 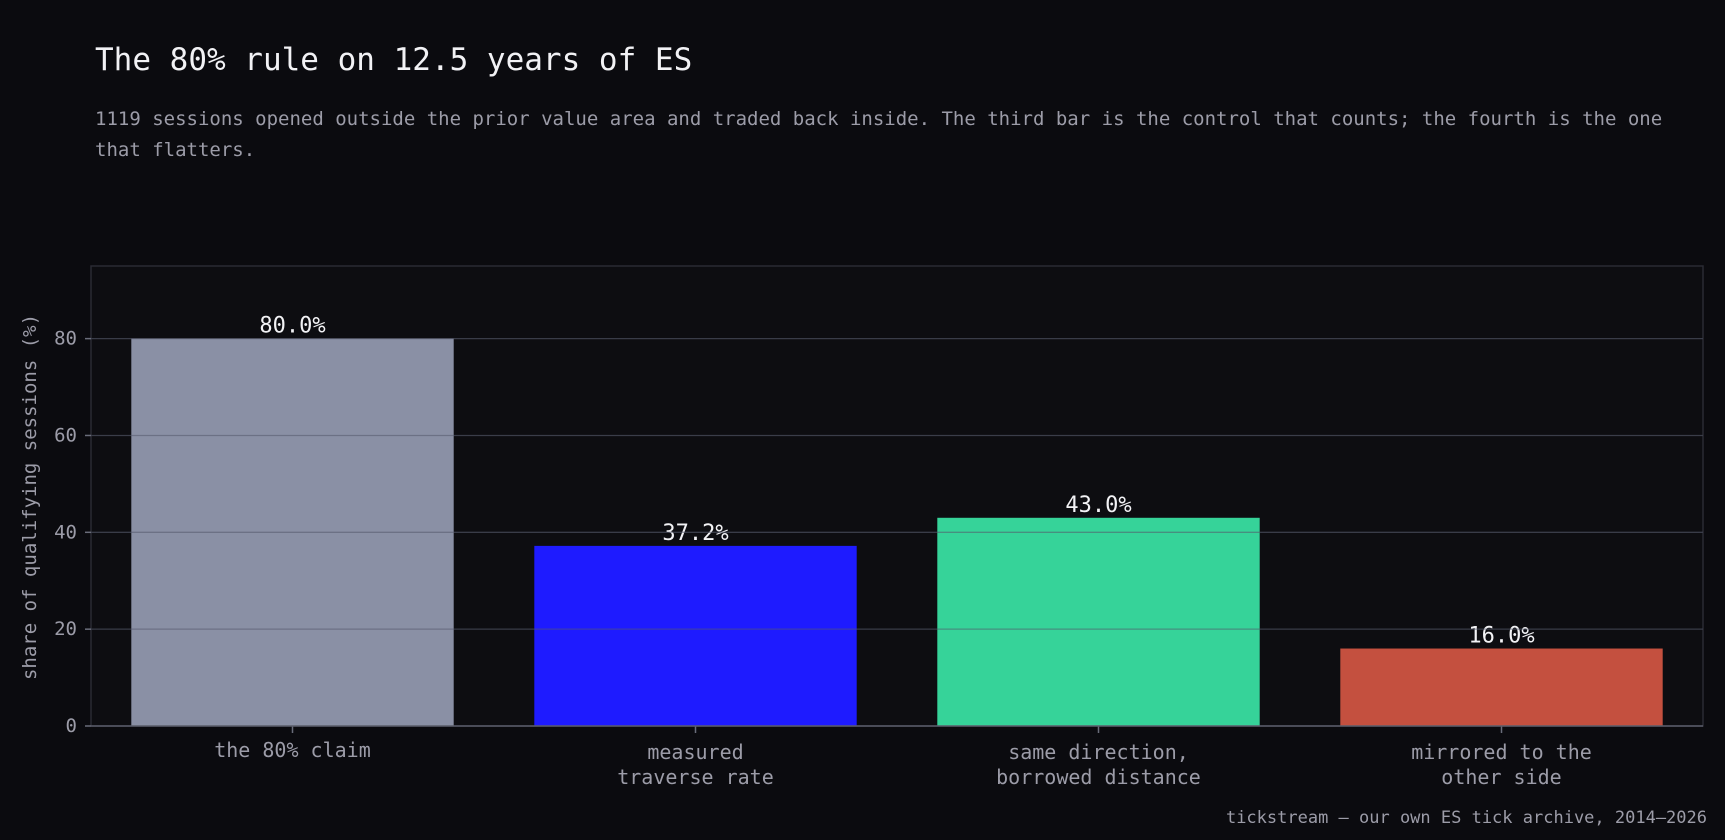 What do you see at coordinates (292, 750) in the screenshot?
I see `x-tick-label: the 80% claim` at bounding box center [292, 750].